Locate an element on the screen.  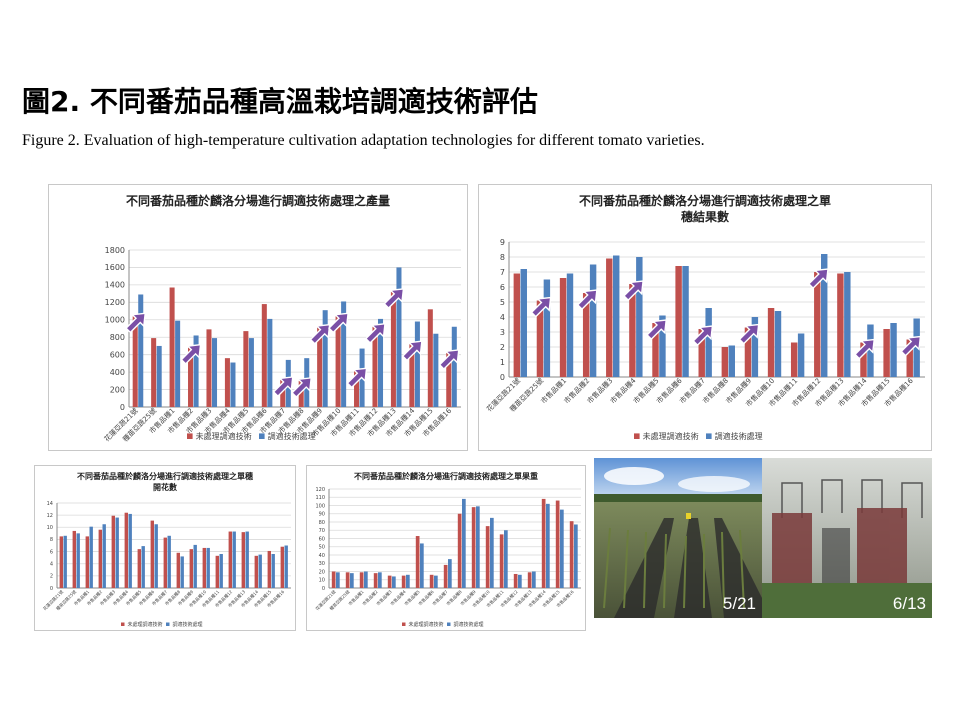
yield-chart-title: 不同番茄品種於麟洛分場進行調適技術處理之產量 is located at coordinates (257, 201).